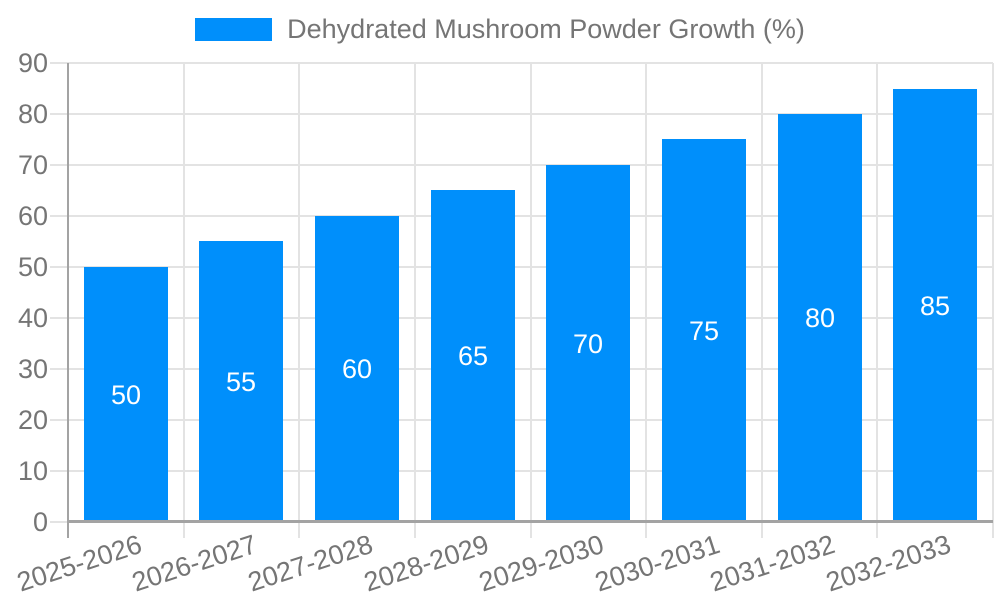 Image resolution: width=1000 pixels, height=600 pixels. What do you see at coordinates (888, 563) in the screenshot?
I see `x-tick-label: 2032-2033` at bounding box center [888, 563].